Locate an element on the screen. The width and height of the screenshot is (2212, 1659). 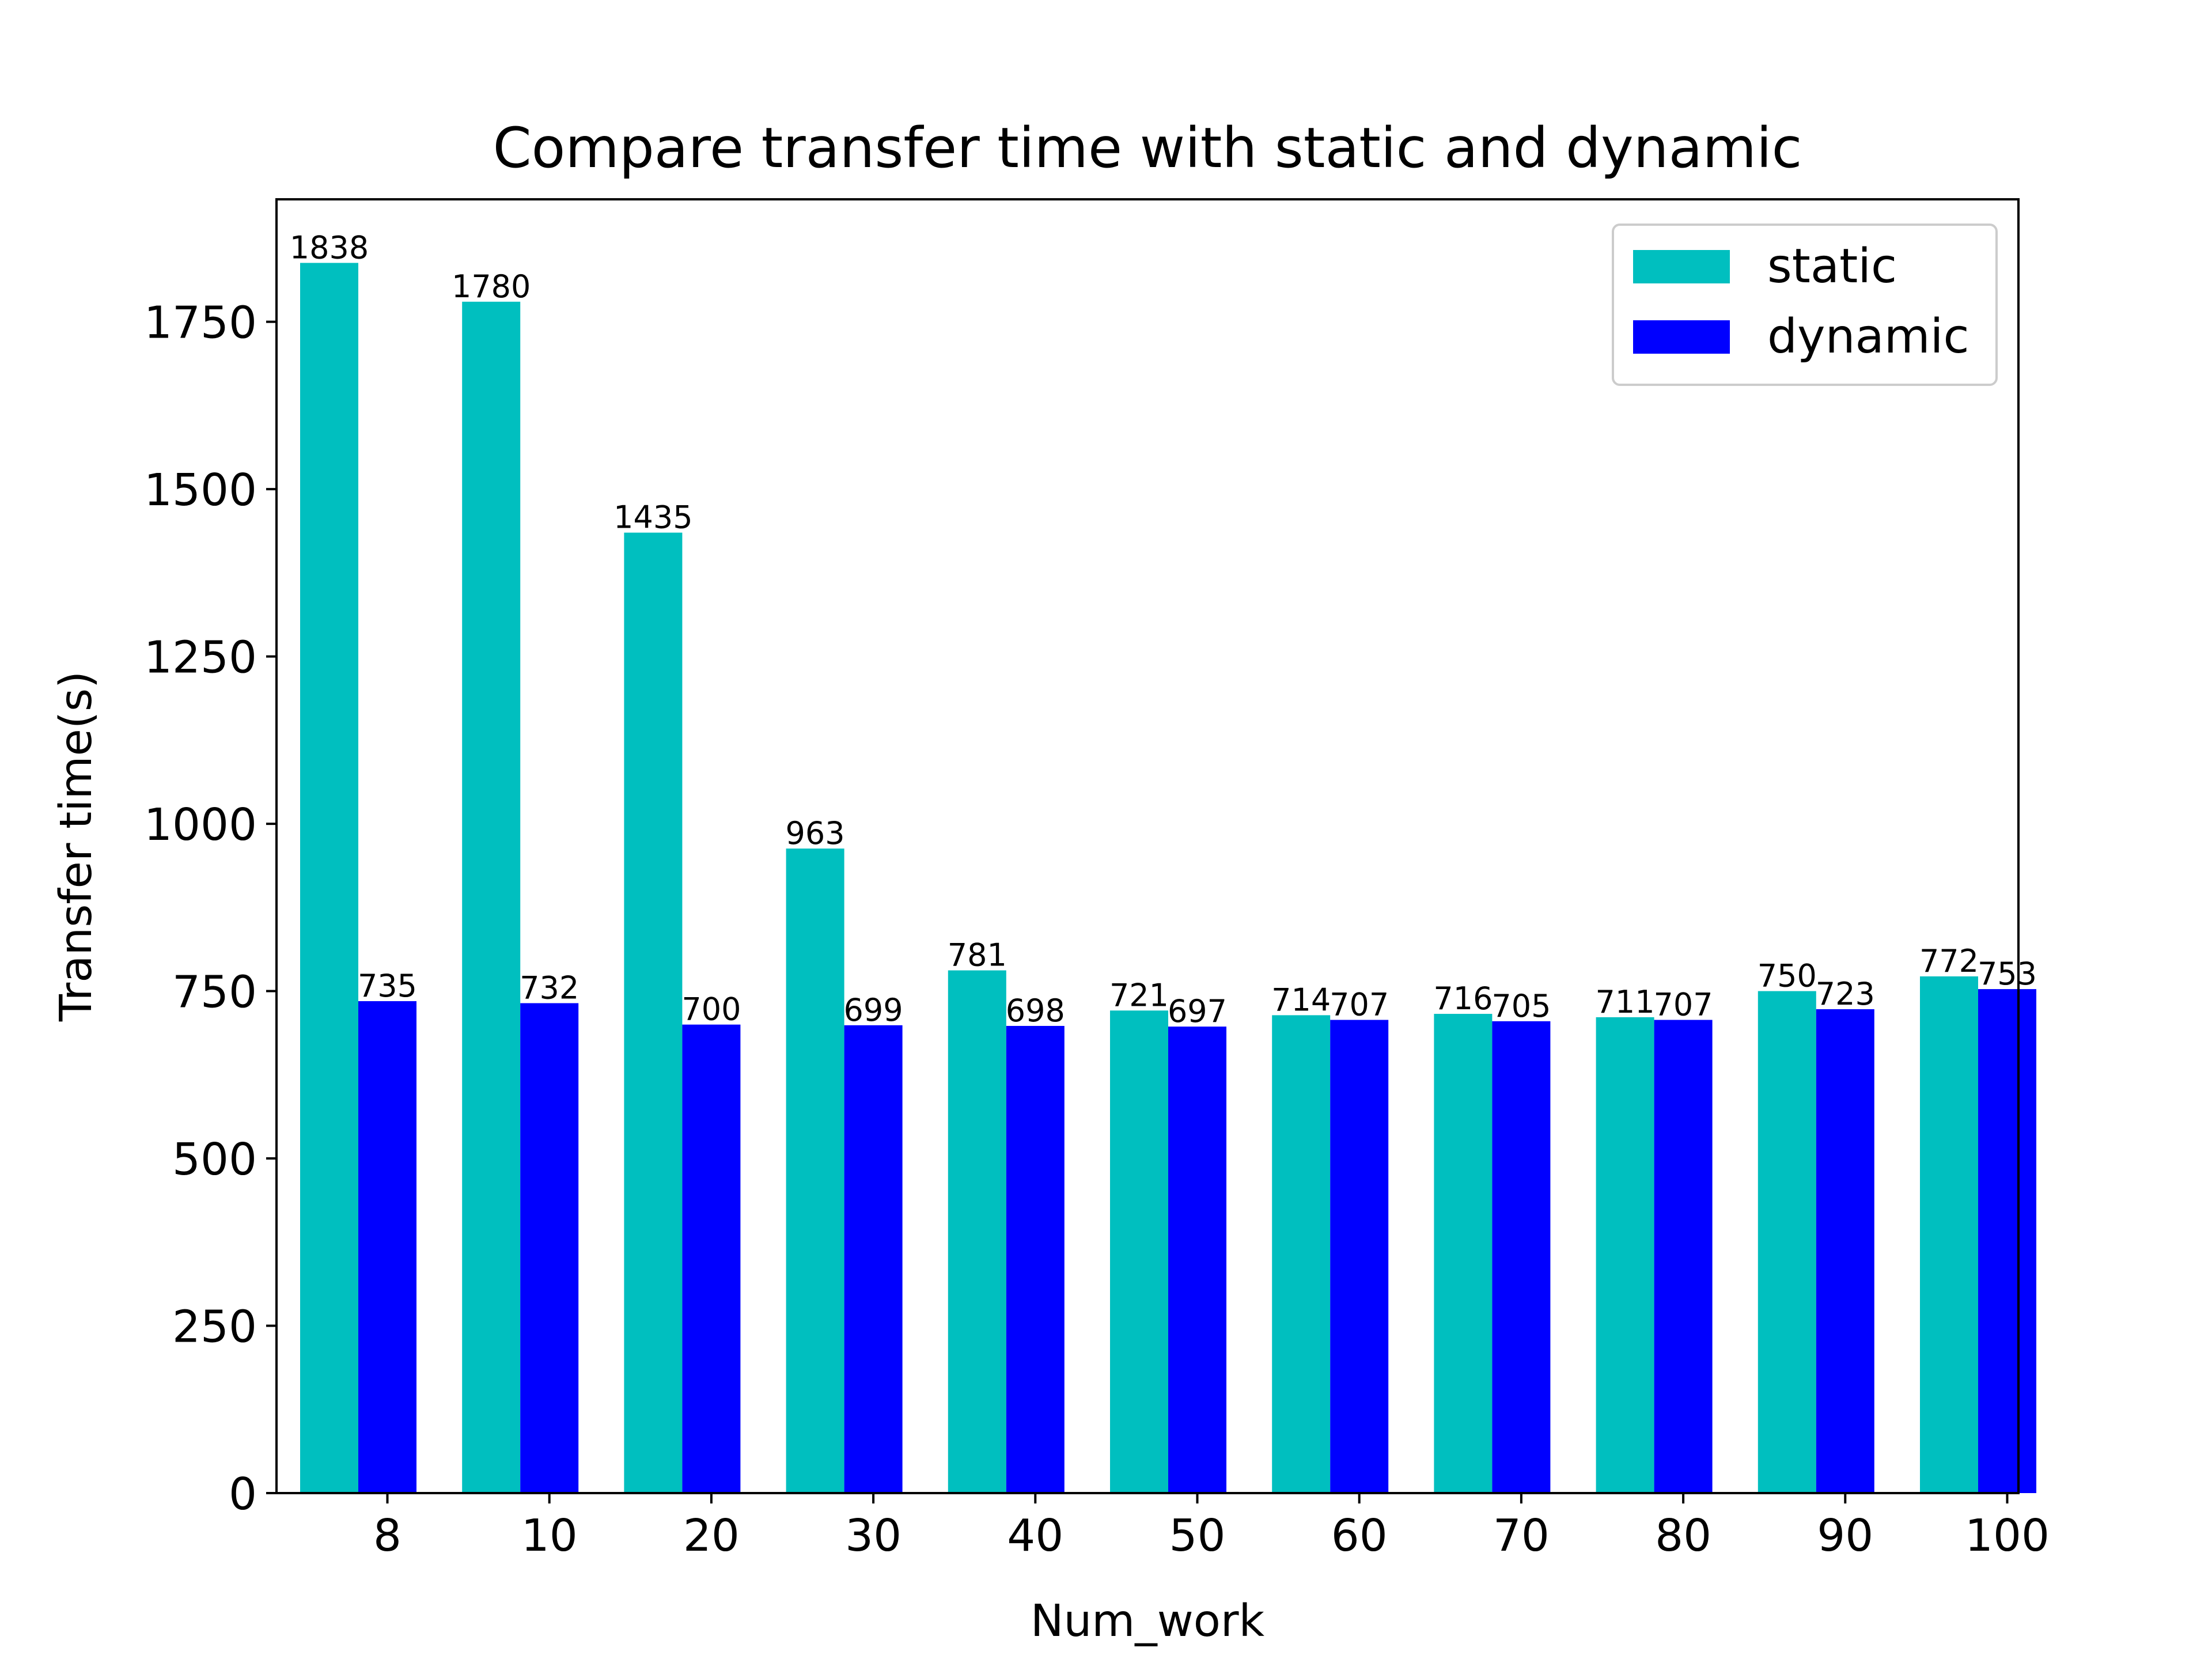
legend-swatch-dynamic is located at coordinates (1681, 337).